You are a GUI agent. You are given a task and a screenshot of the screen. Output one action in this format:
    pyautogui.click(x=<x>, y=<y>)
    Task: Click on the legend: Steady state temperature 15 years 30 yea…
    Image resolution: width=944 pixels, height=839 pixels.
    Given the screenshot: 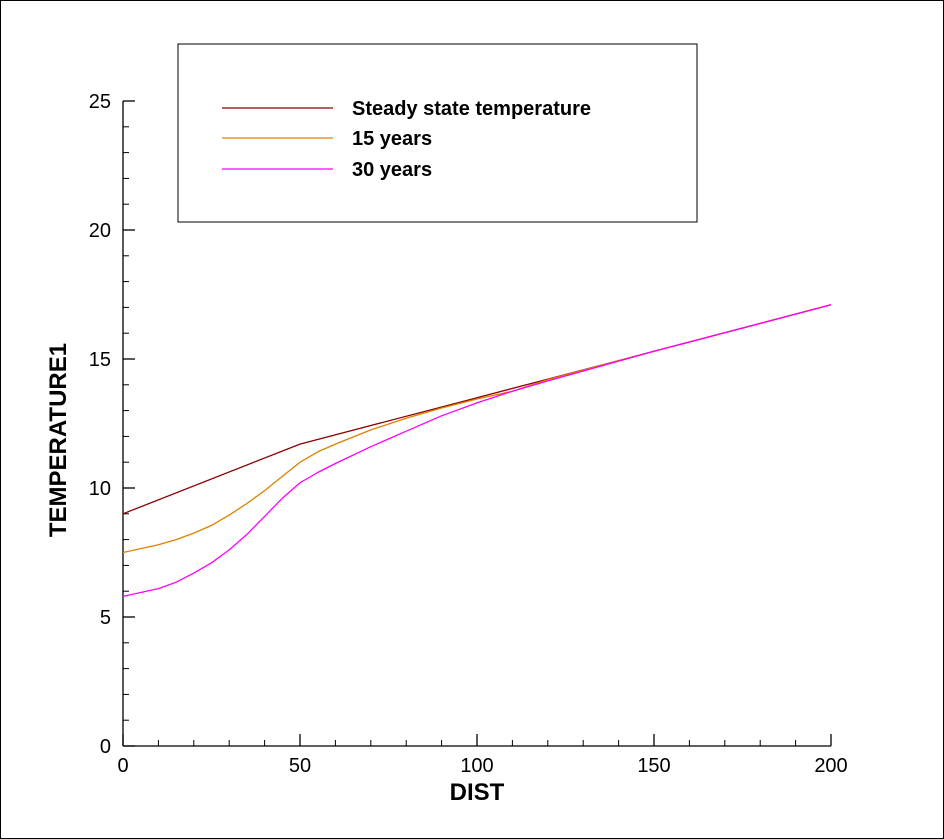 What is the action you would take?
    pyautogui.click(x=437, y=133)
    